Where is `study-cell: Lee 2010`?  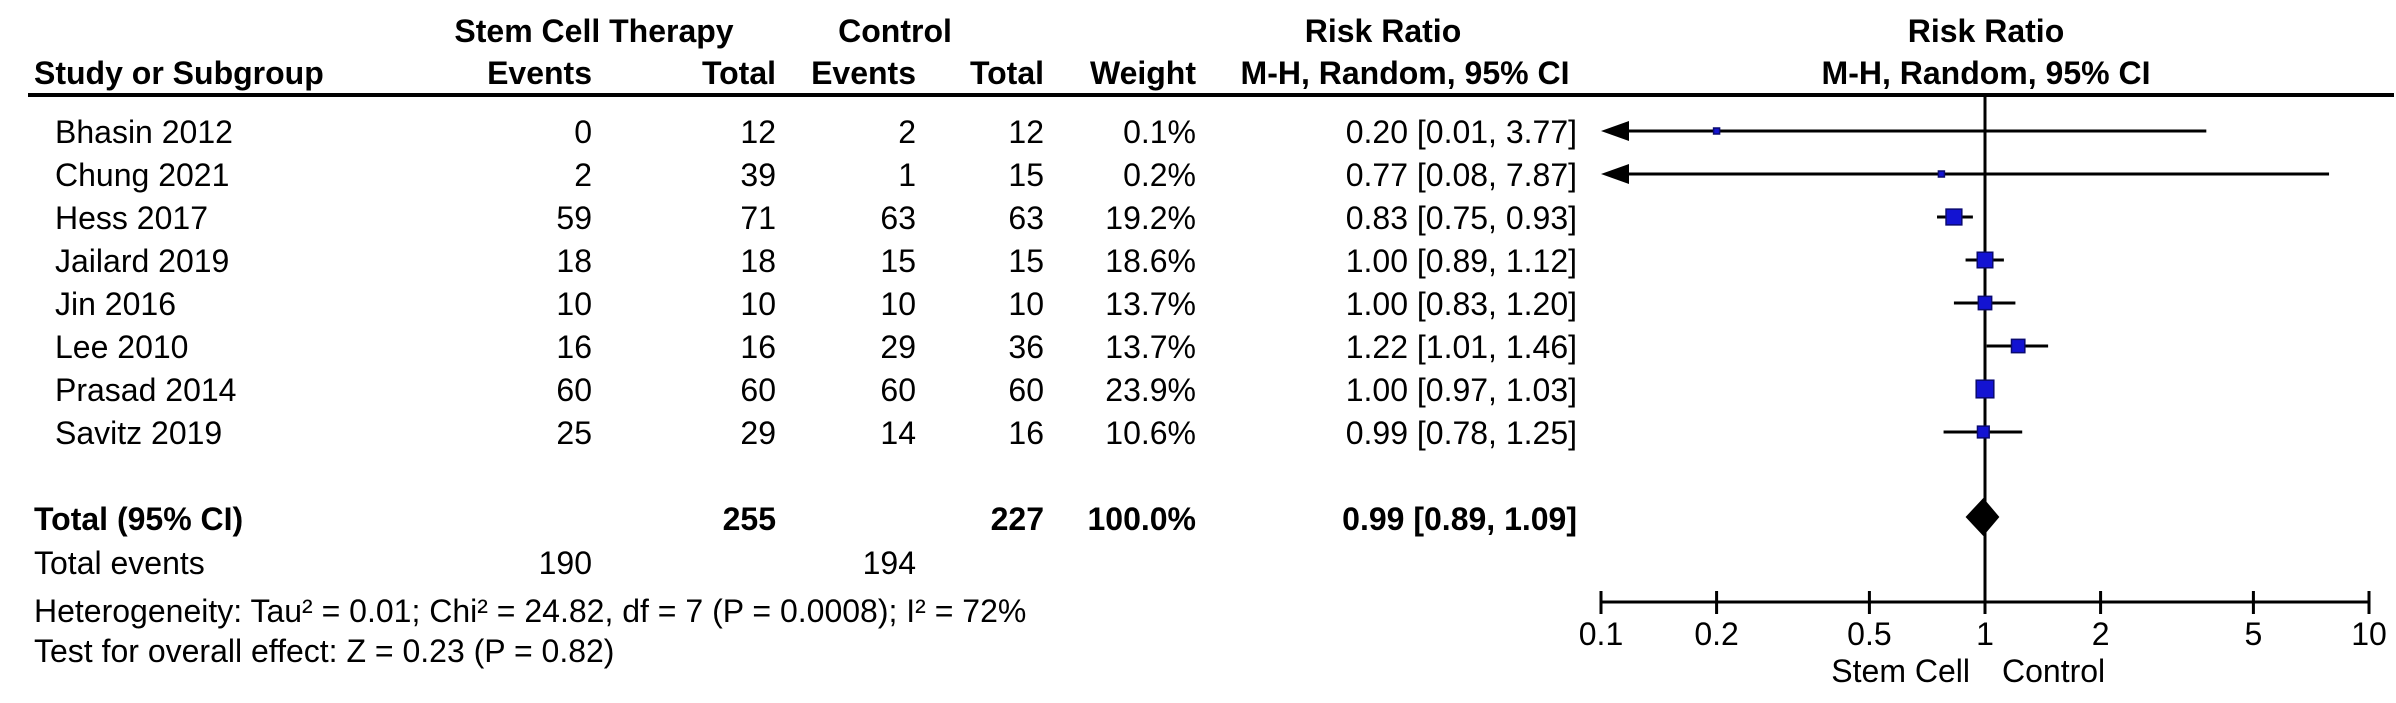 study-cell: Lee 2010 is located at coordinates (122, 347).